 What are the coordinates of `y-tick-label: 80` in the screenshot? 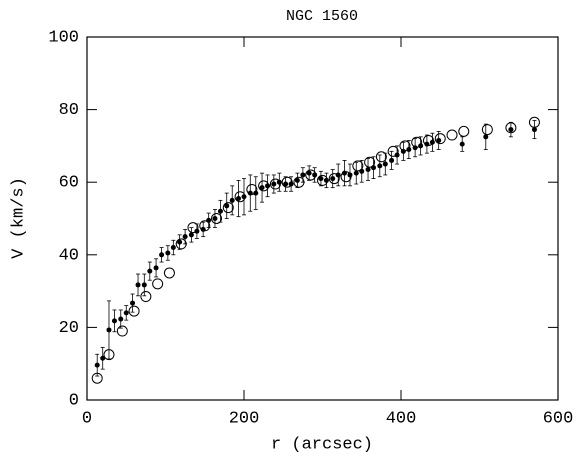 It's located at (69, 110).